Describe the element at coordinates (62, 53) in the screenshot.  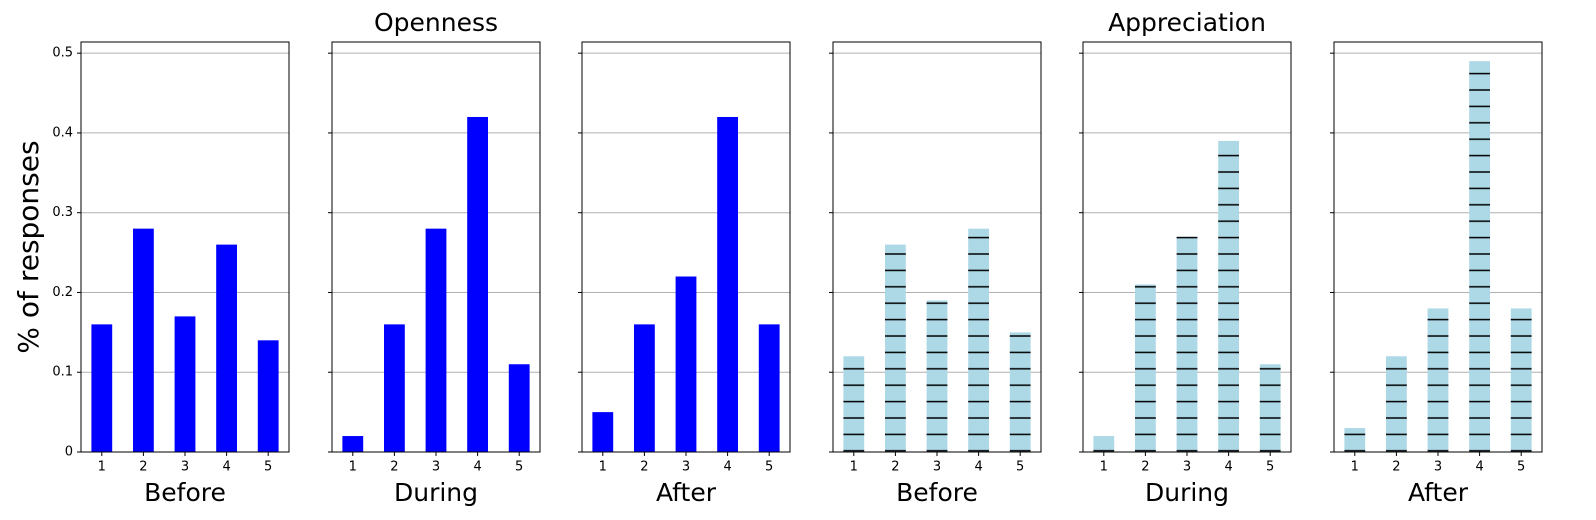
I see `y-tick-label: 0.5` at that location.